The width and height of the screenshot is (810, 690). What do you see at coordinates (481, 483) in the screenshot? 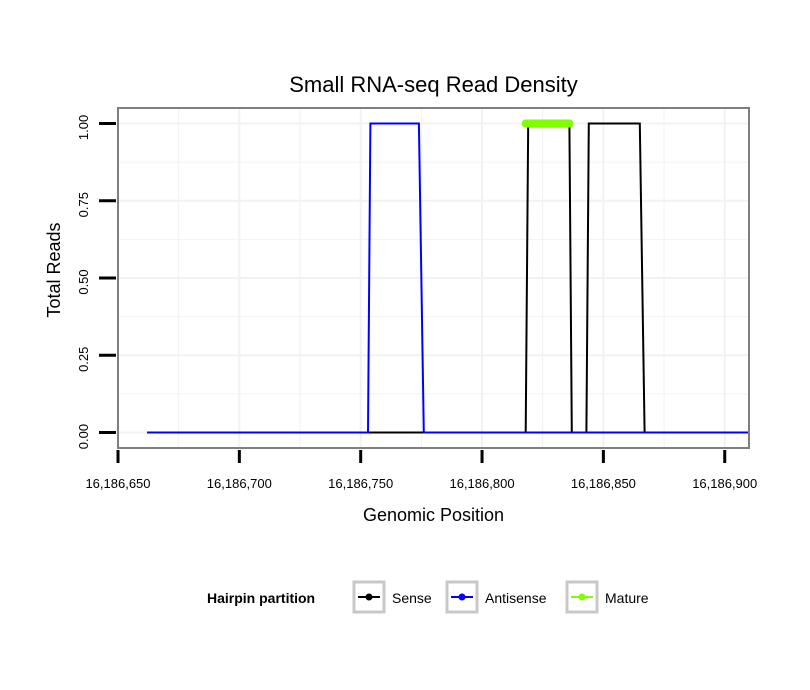
I see `x-tick-label-3: 16,186,800` at bounding box center [481, 483].